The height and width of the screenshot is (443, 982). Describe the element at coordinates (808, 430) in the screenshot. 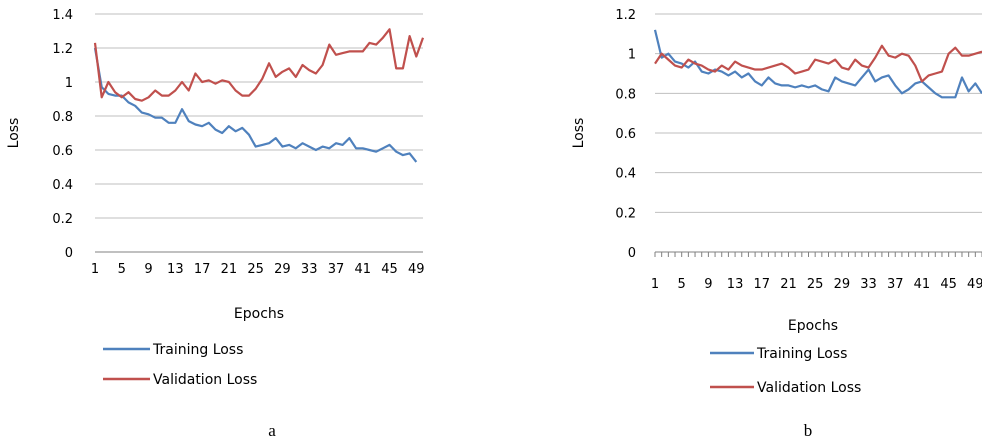

I see `panel-caption: b` at that location.